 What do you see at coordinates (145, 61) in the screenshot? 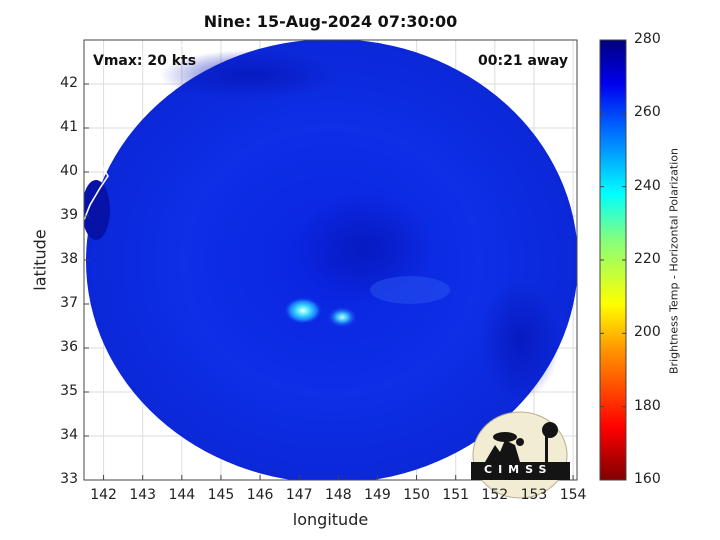
I see `vmax-annotation: Vmax: 20 kts` at bounding box center [145, 61].